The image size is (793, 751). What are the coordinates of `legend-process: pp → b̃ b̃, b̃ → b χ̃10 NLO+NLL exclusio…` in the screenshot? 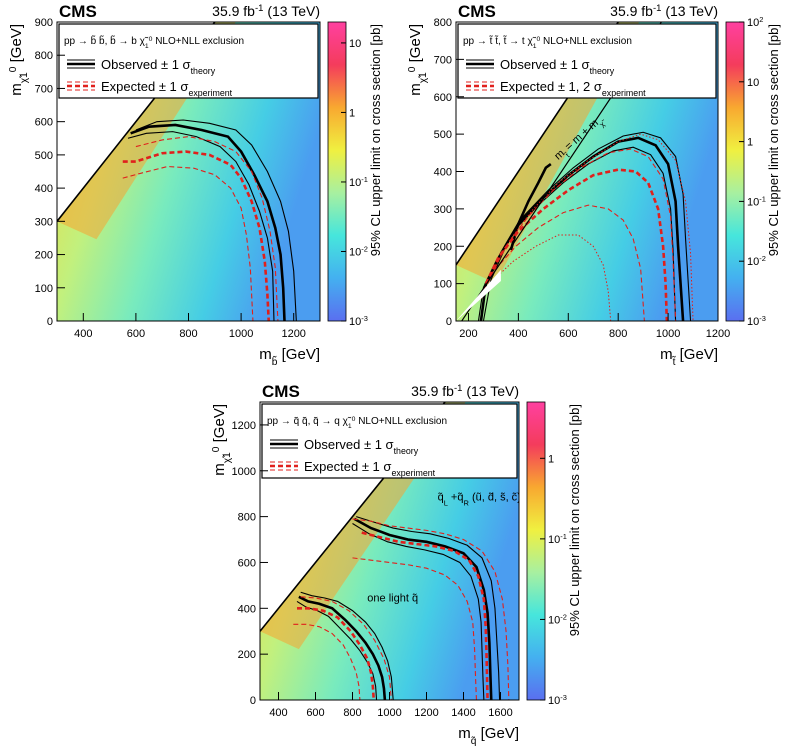 It's located at (154, 41).